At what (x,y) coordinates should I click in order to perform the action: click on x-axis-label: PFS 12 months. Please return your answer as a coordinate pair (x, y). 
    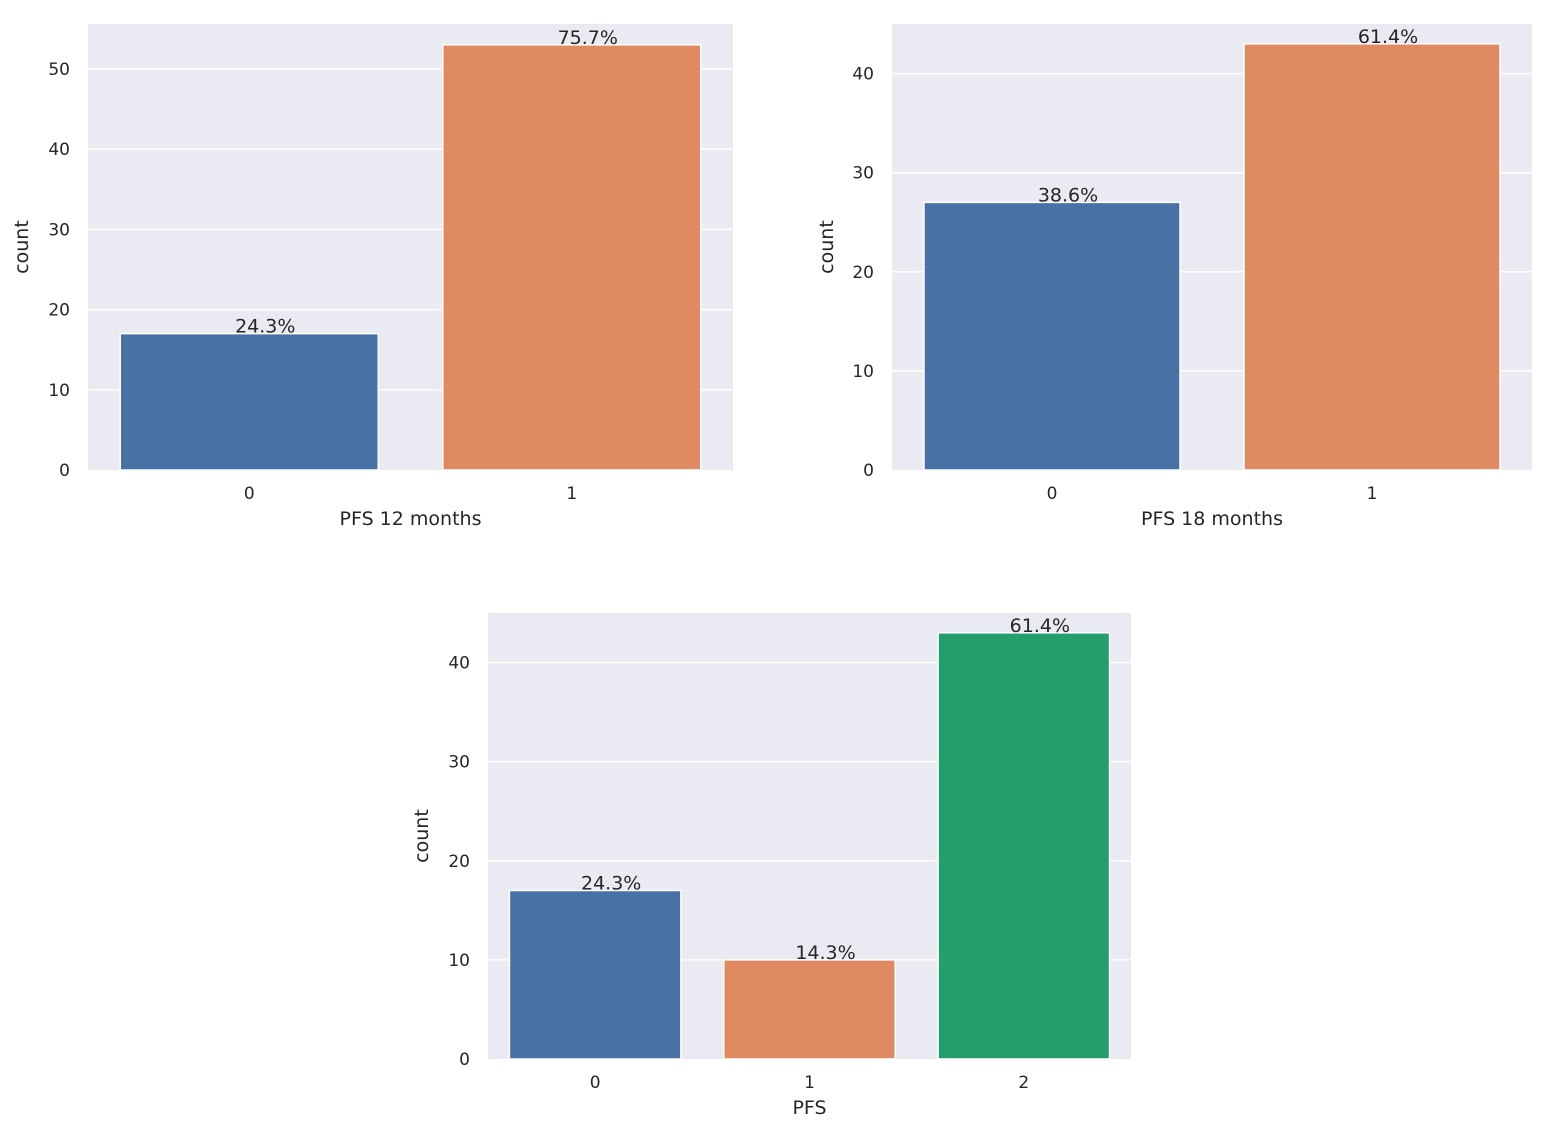
    Looking at the image, I should click on (411, 519).